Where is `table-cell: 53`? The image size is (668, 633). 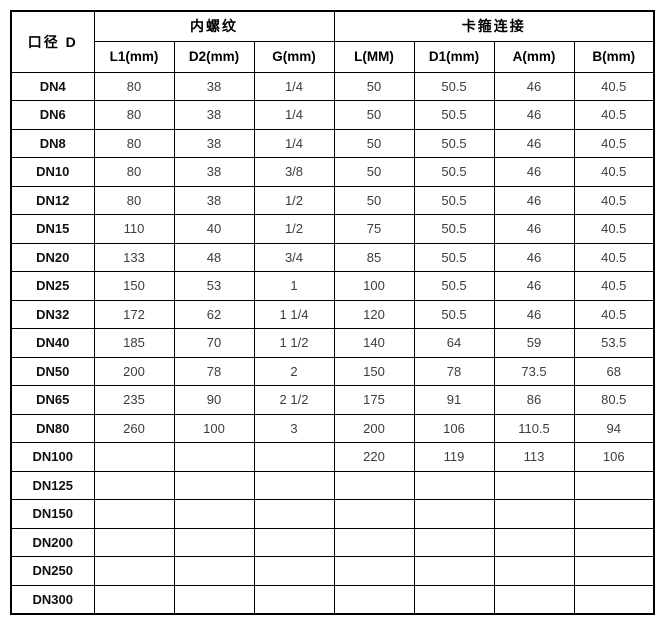
table-cell: 53 is located at coordinates (214, 286).